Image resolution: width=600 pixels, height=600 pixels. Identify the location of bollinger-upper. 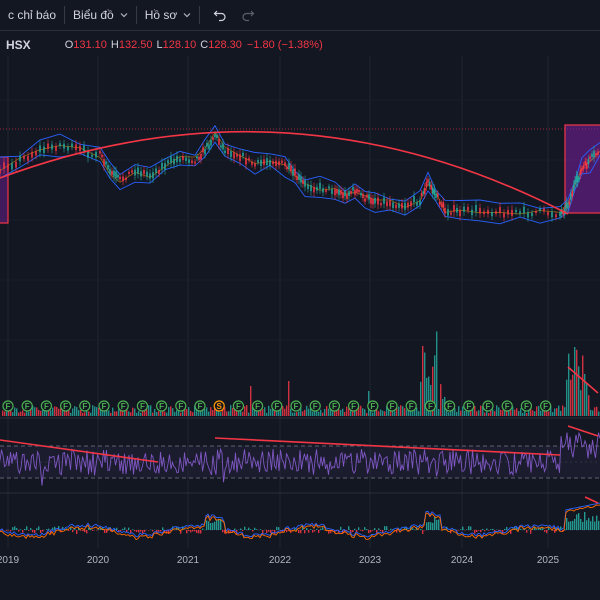
(300, 166).